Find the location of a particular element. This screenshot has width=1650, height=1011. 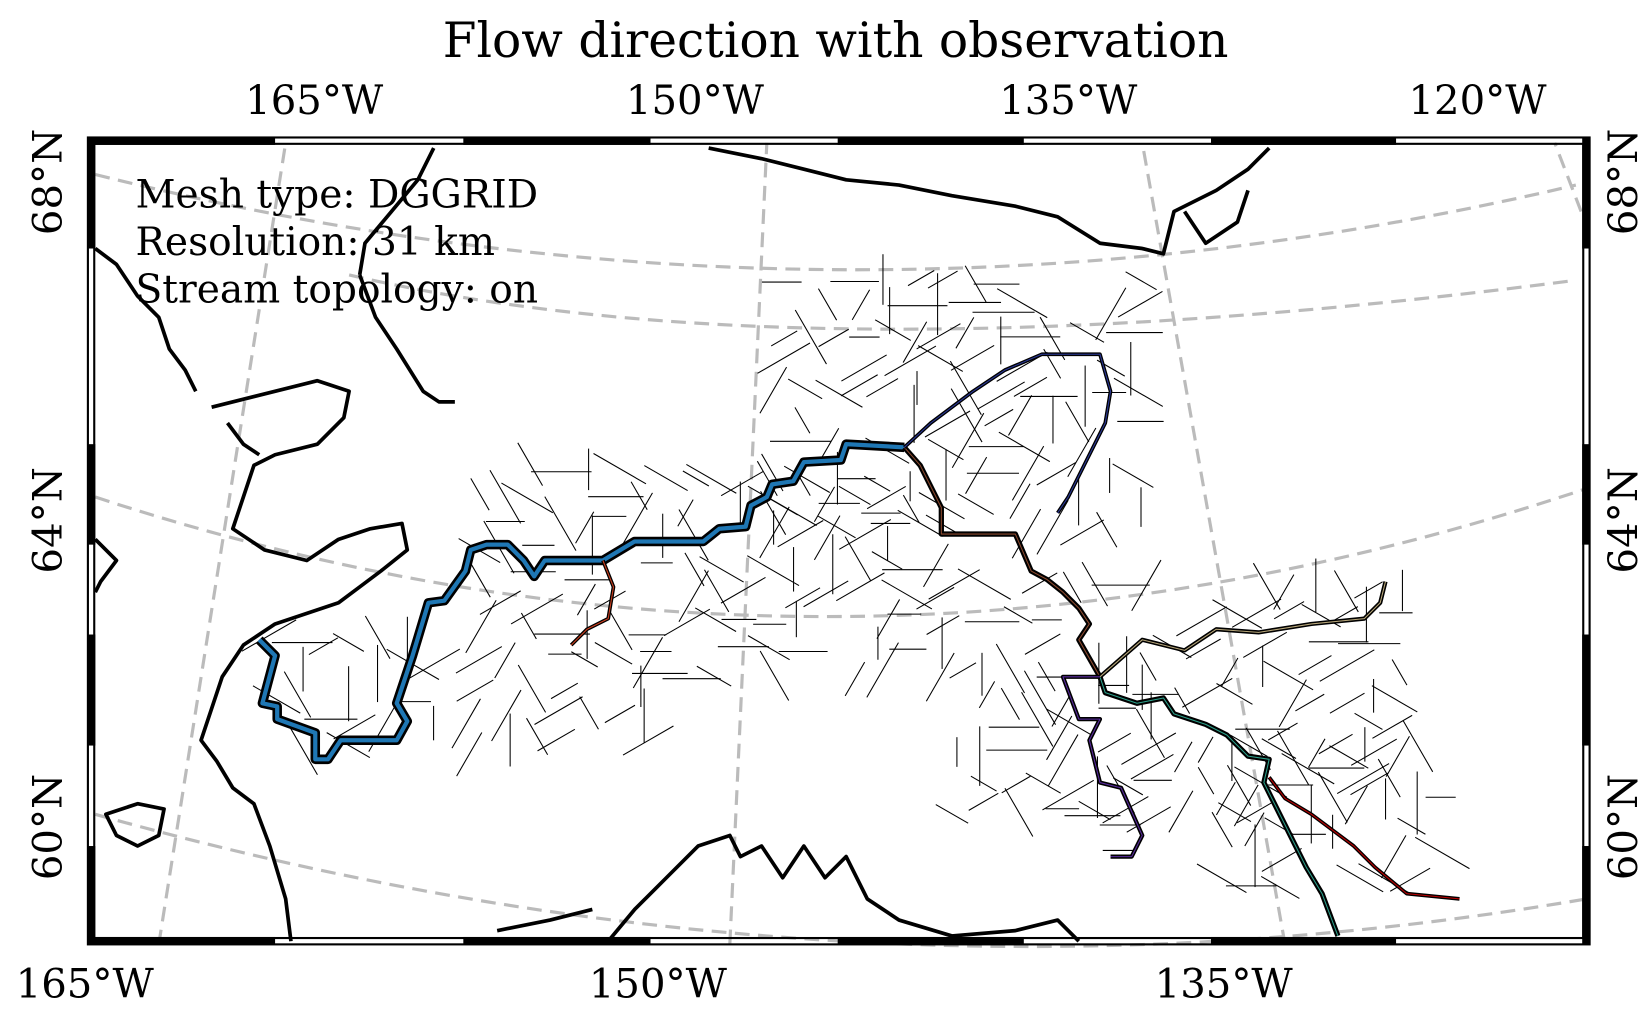

lon-label: 165°W is located at coordinates (314, 101).